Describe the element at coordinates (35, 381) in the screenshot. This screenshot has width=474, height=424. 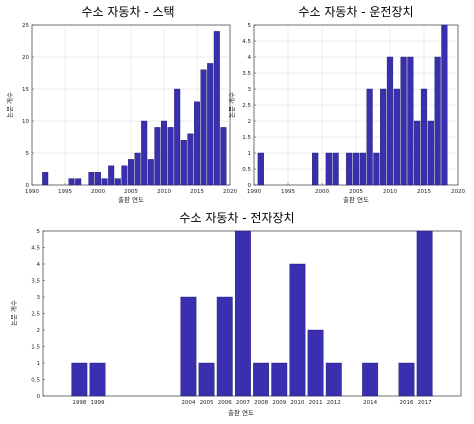
I see `chart-electronics-y-tick-label: 0.5` at that location.